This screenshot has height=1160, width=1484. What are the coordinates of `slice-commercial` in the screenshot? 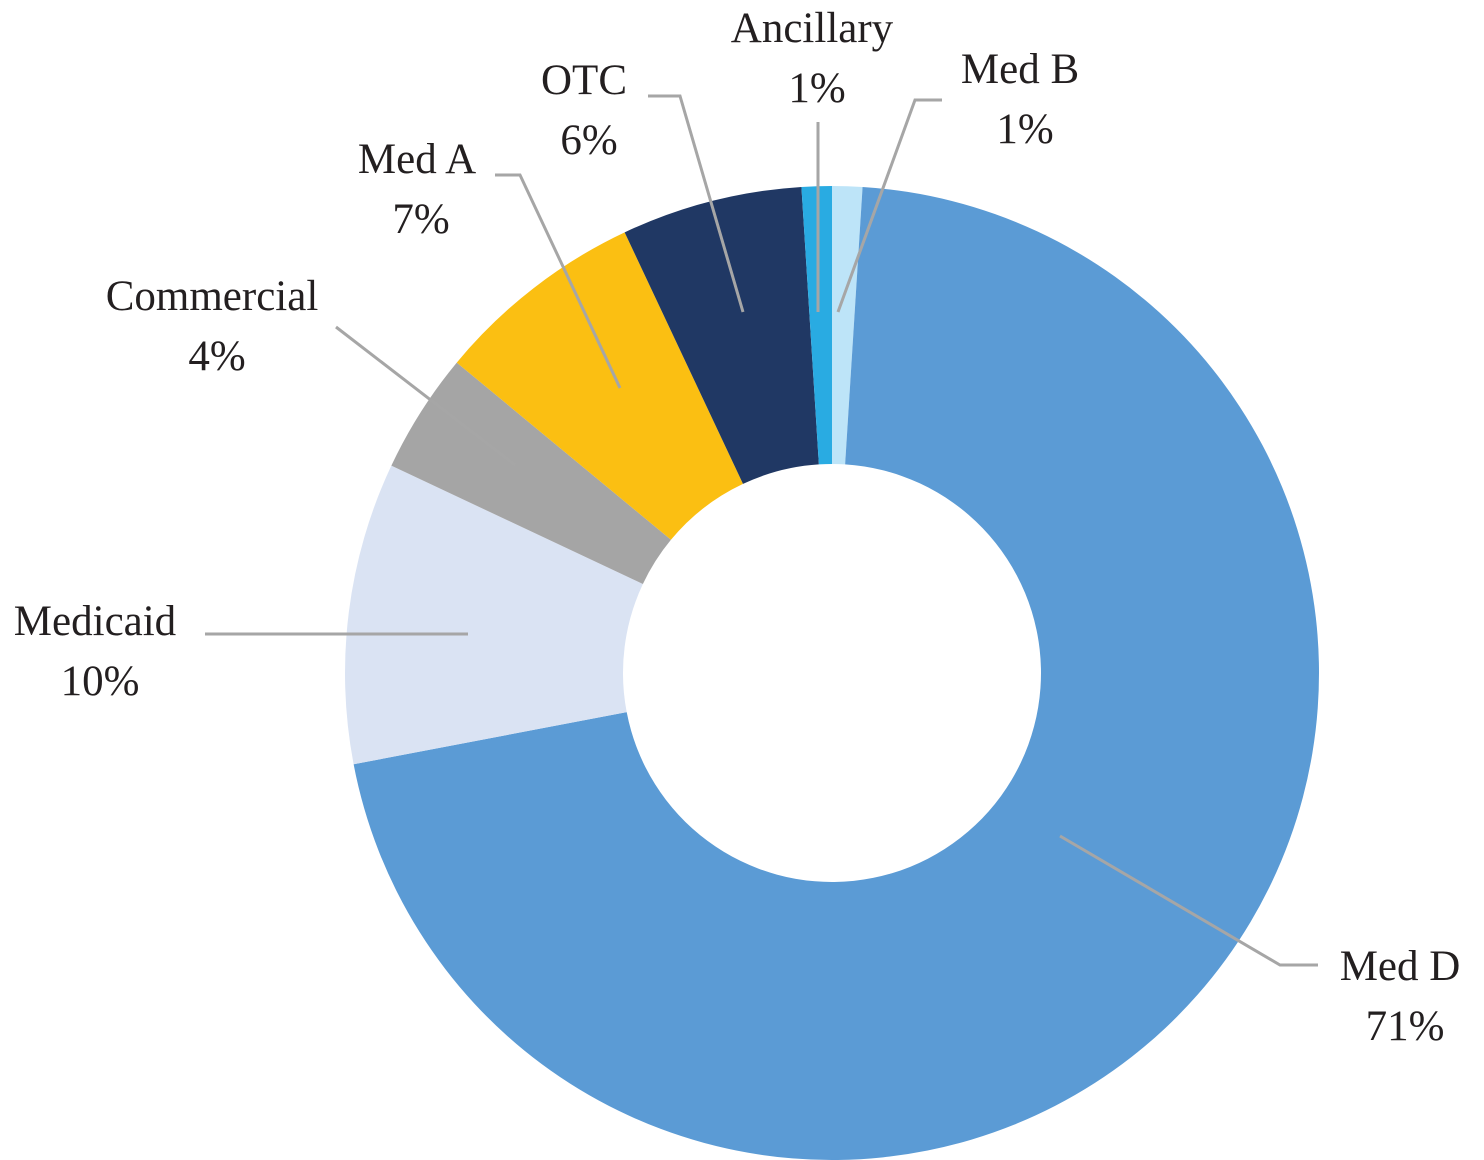 It's located at (531, 473).